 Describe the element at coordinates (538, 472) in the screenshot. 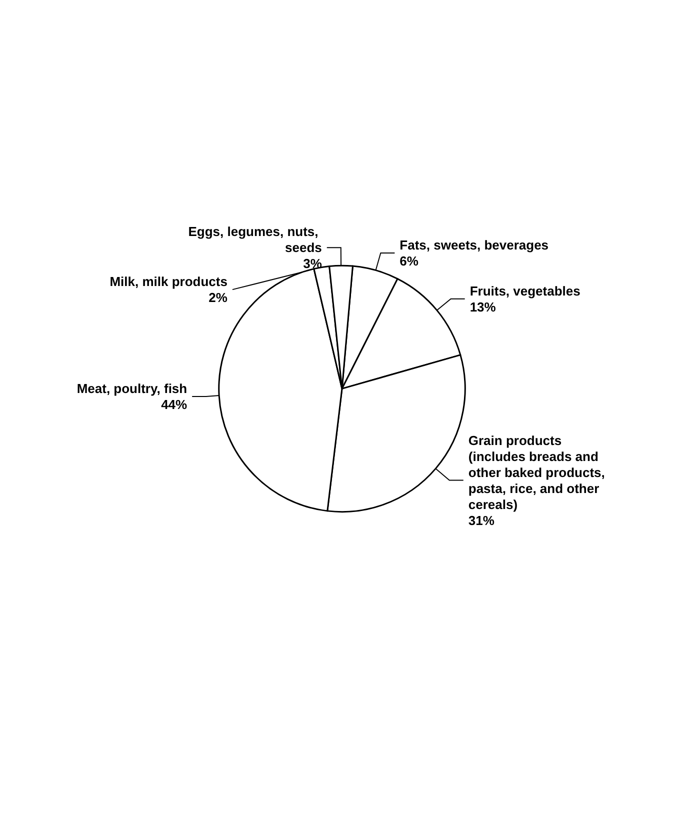

I see `slice-label: Grain products (includes breads and other baked products, pasta, rice, and other cereals)` at that location.